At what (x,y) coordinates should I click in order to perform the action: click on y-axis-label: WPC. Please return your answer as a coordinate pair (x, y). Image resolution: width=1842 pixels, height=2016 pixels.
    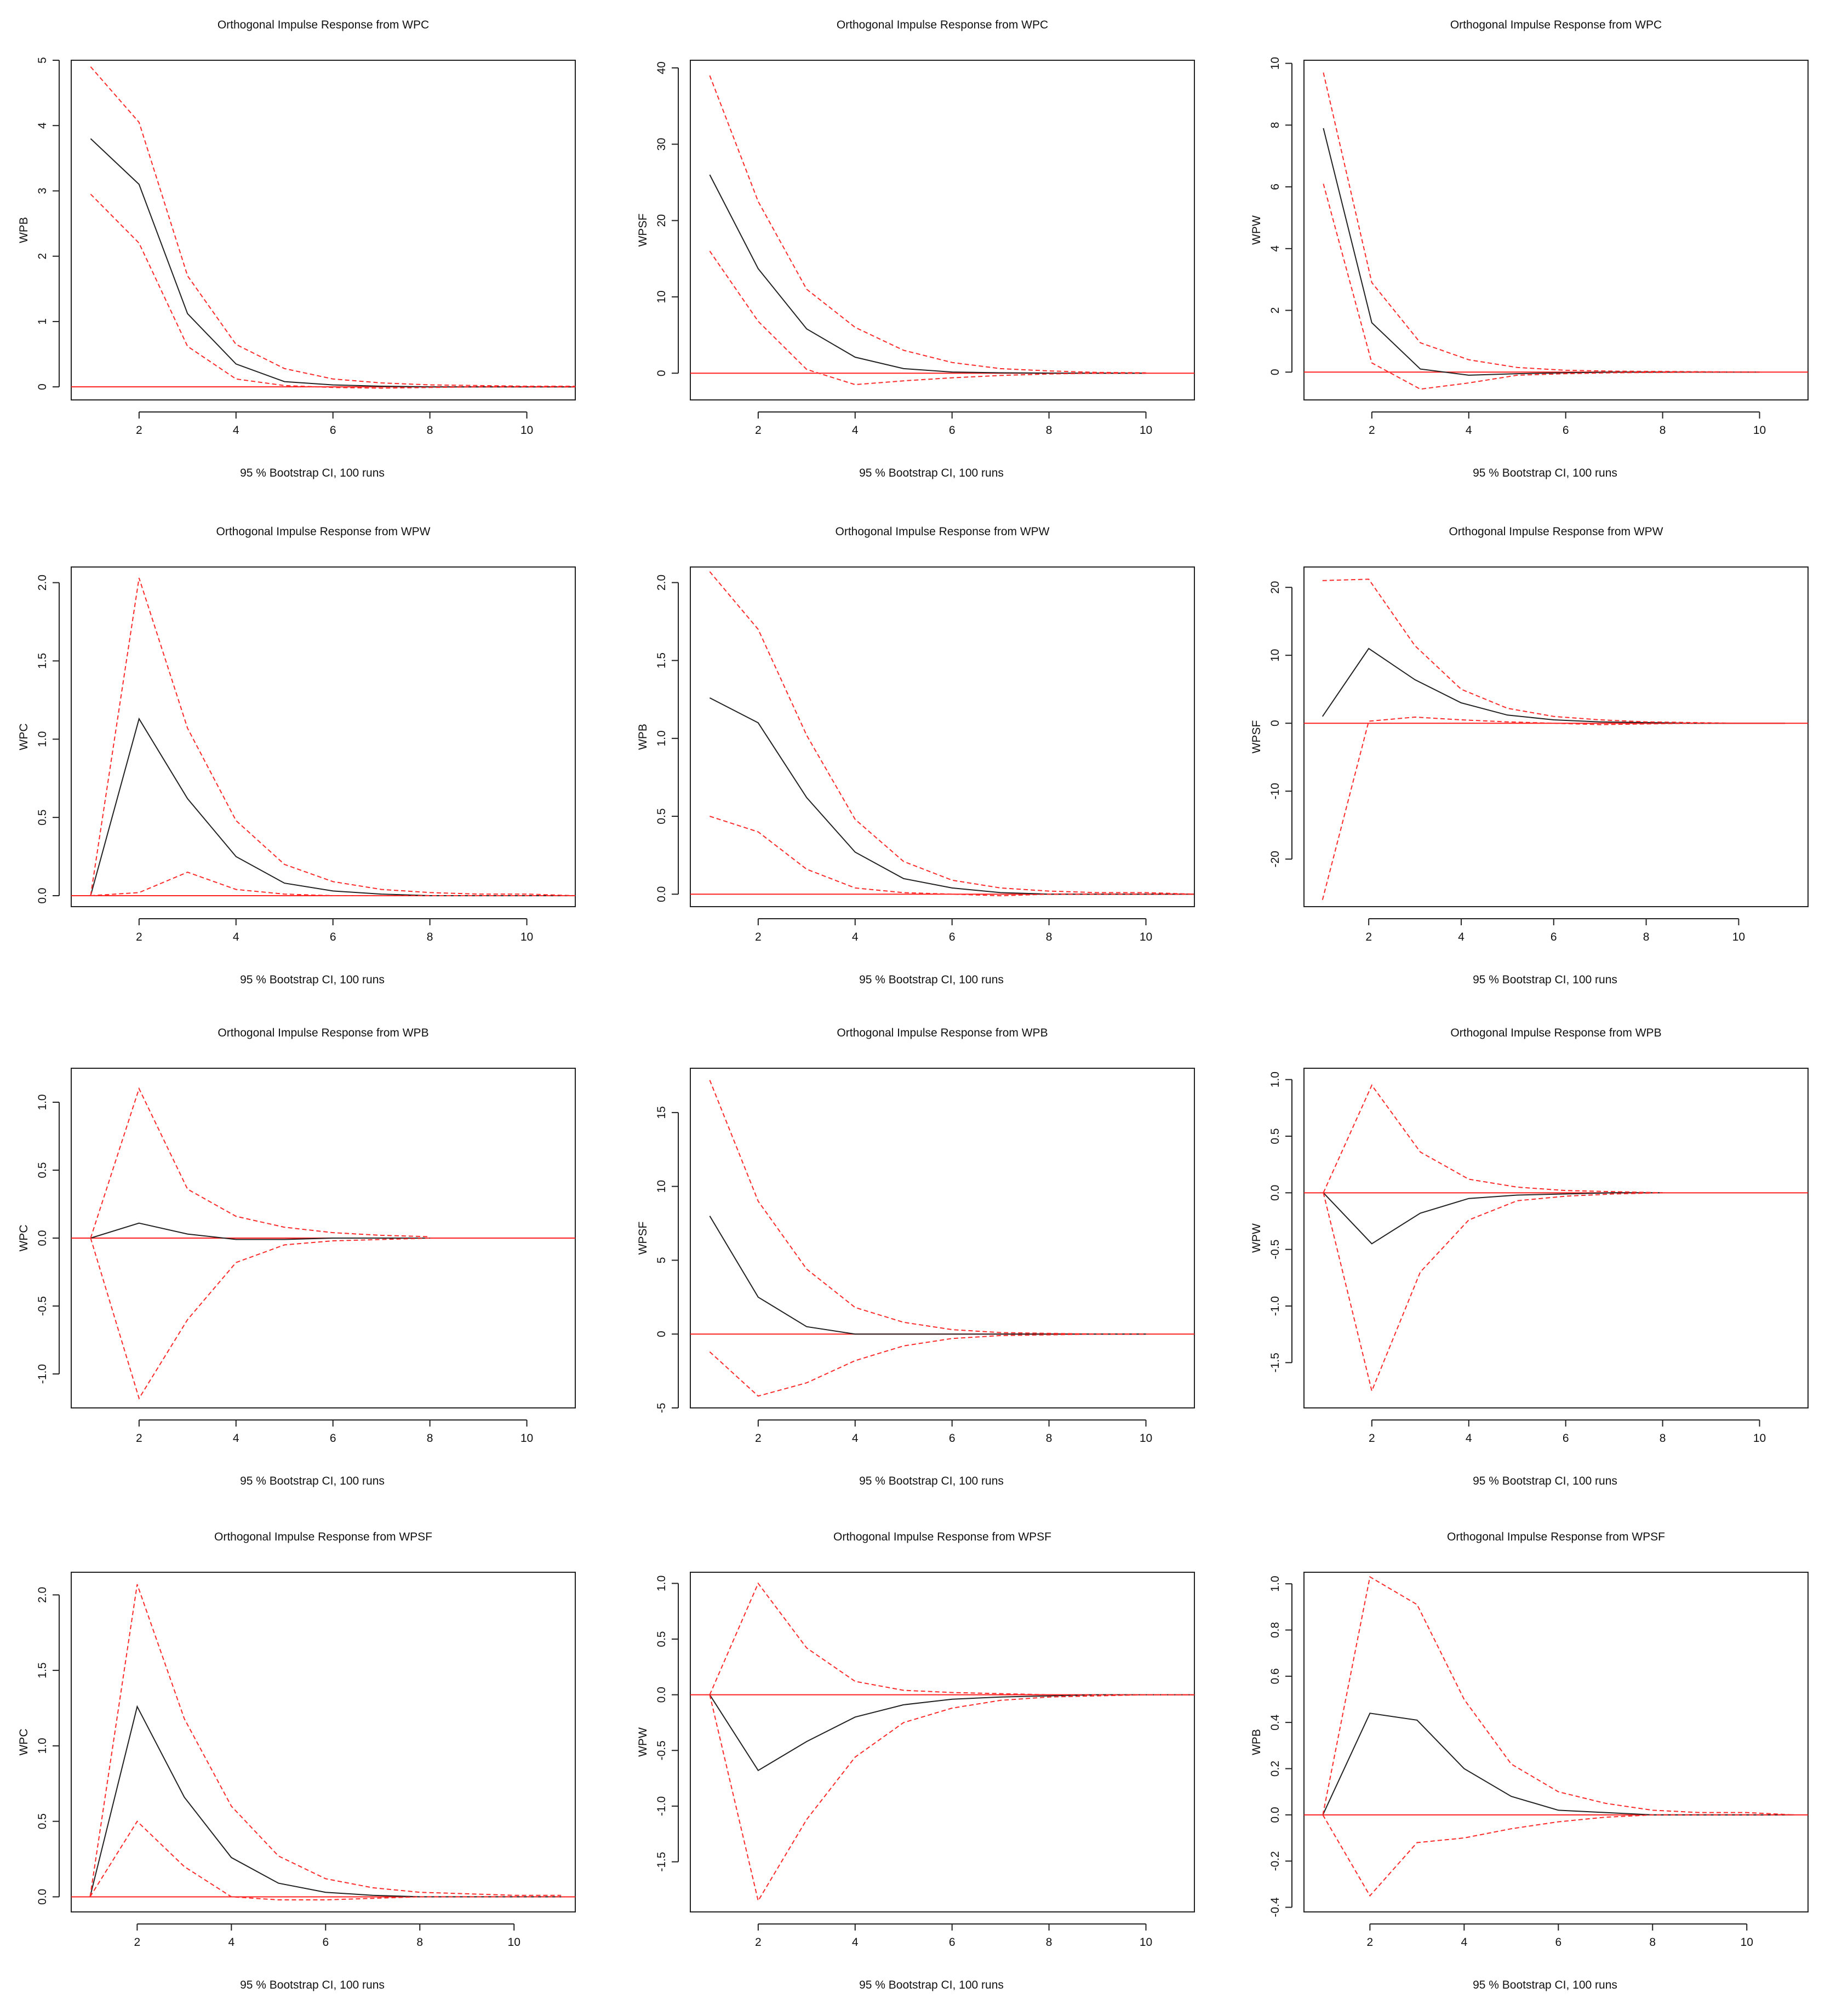
    Looking at the image, I should click on (24, 737).